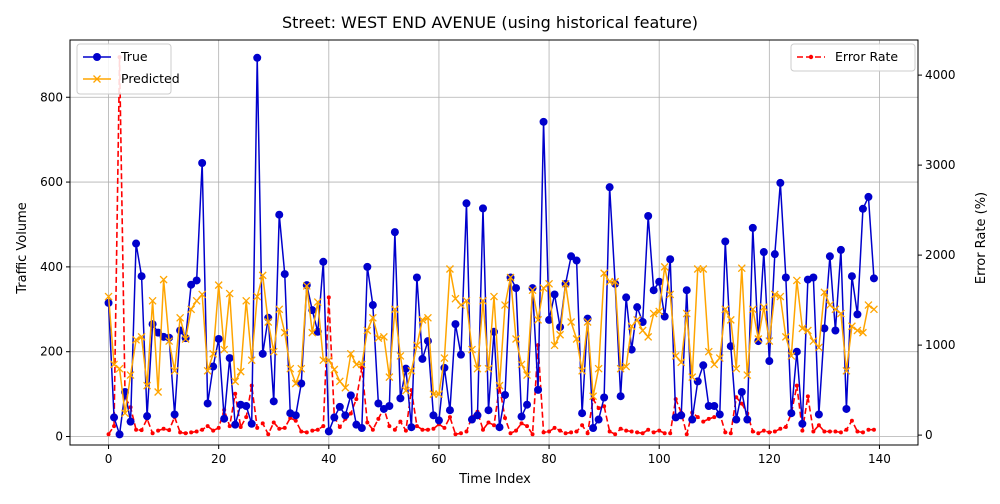 The width and height of the screenshot is (1000, 504). Describe the element at coordinates (51, 97) in the screenshot. I see `y-tick-label: 800` at that location.